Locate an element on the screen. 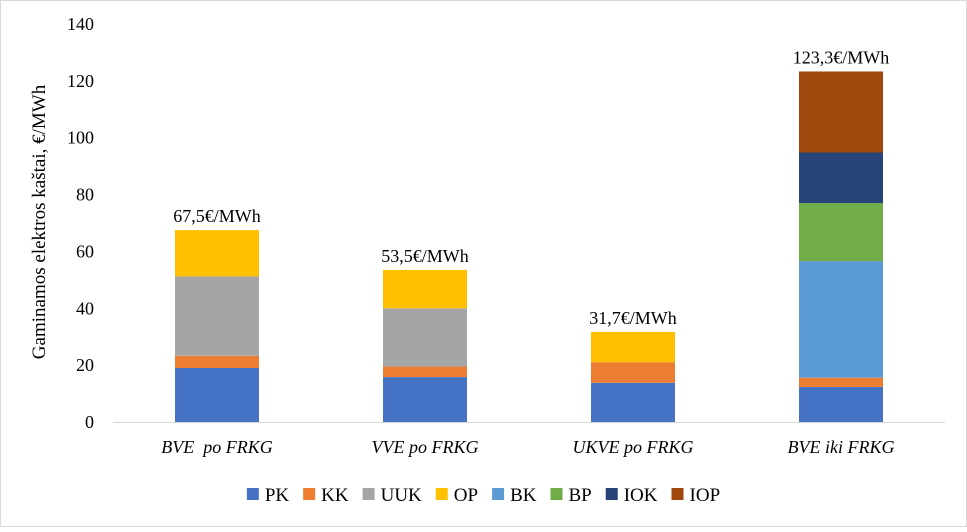  legend-item-iop: IOP is located at coordinates (696, 495).